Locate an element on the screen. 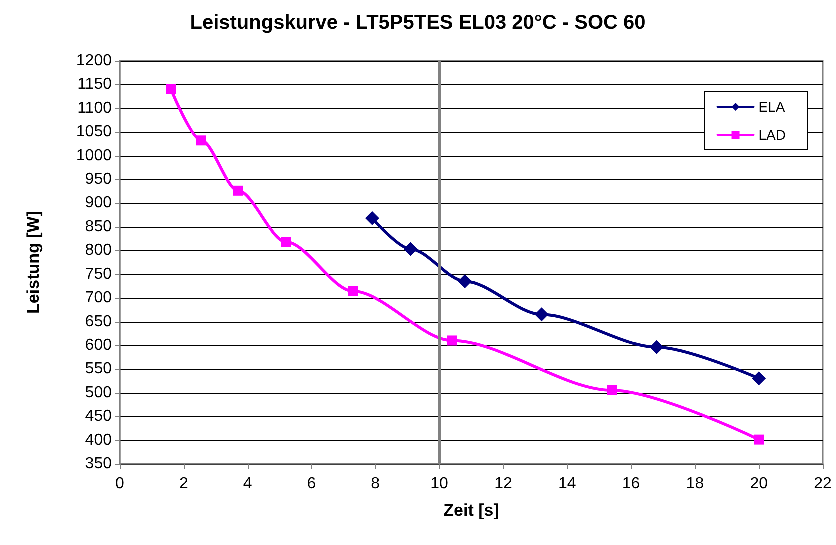  y-tick-label: 400 is located at coordinates (98, 440).